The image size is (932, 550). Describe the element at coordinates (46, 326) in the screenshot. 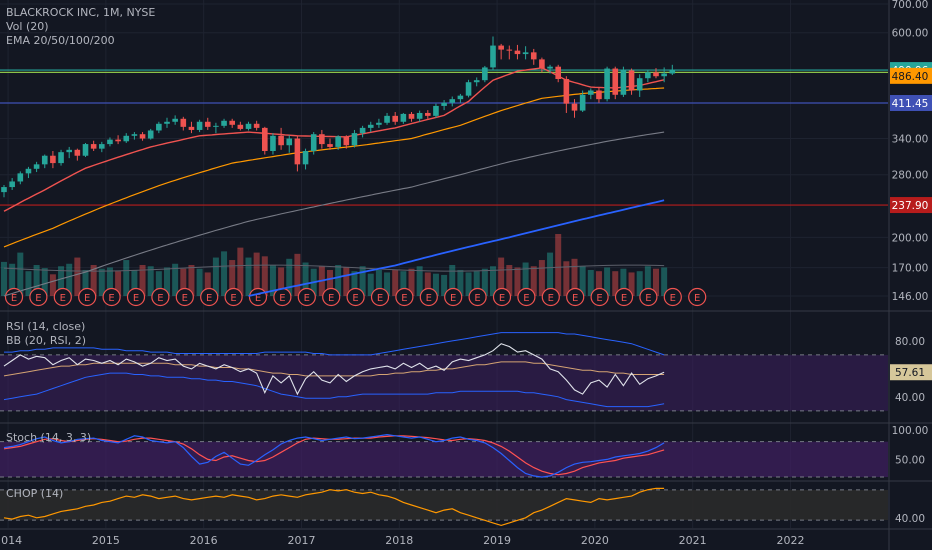

I see `rsi-title: RSI (14, close)` at that location.